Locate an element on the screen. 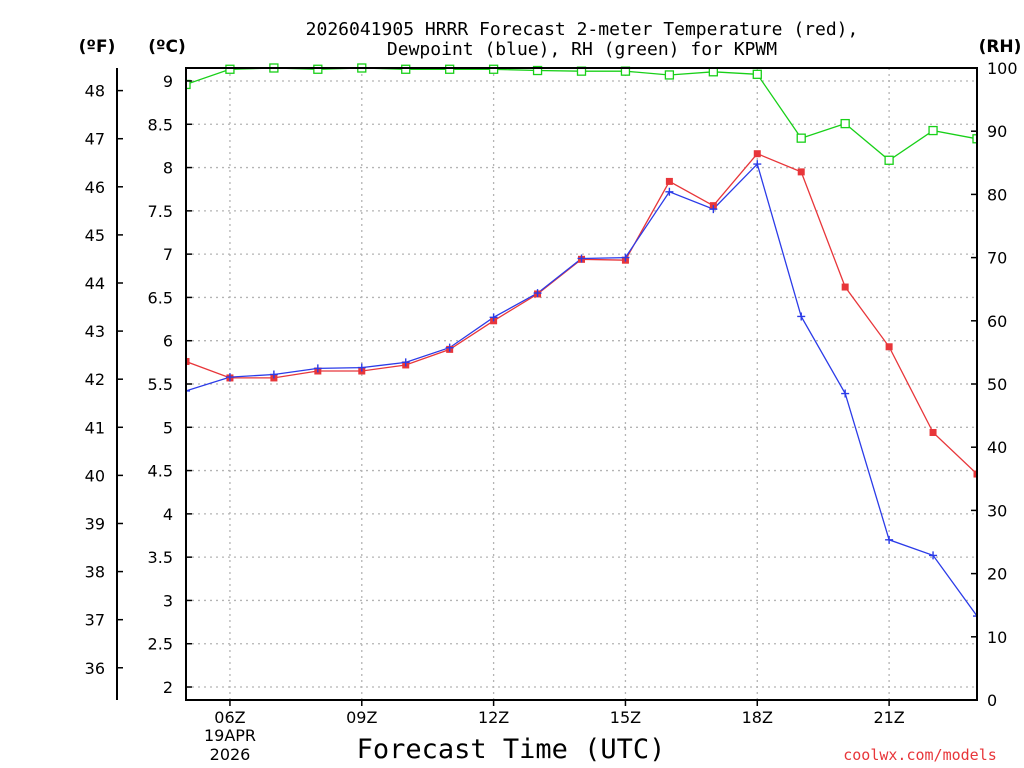 This screenshot has height=768, width=1024. celsius-tick-label: 3 is located at coordinates (168, 600).